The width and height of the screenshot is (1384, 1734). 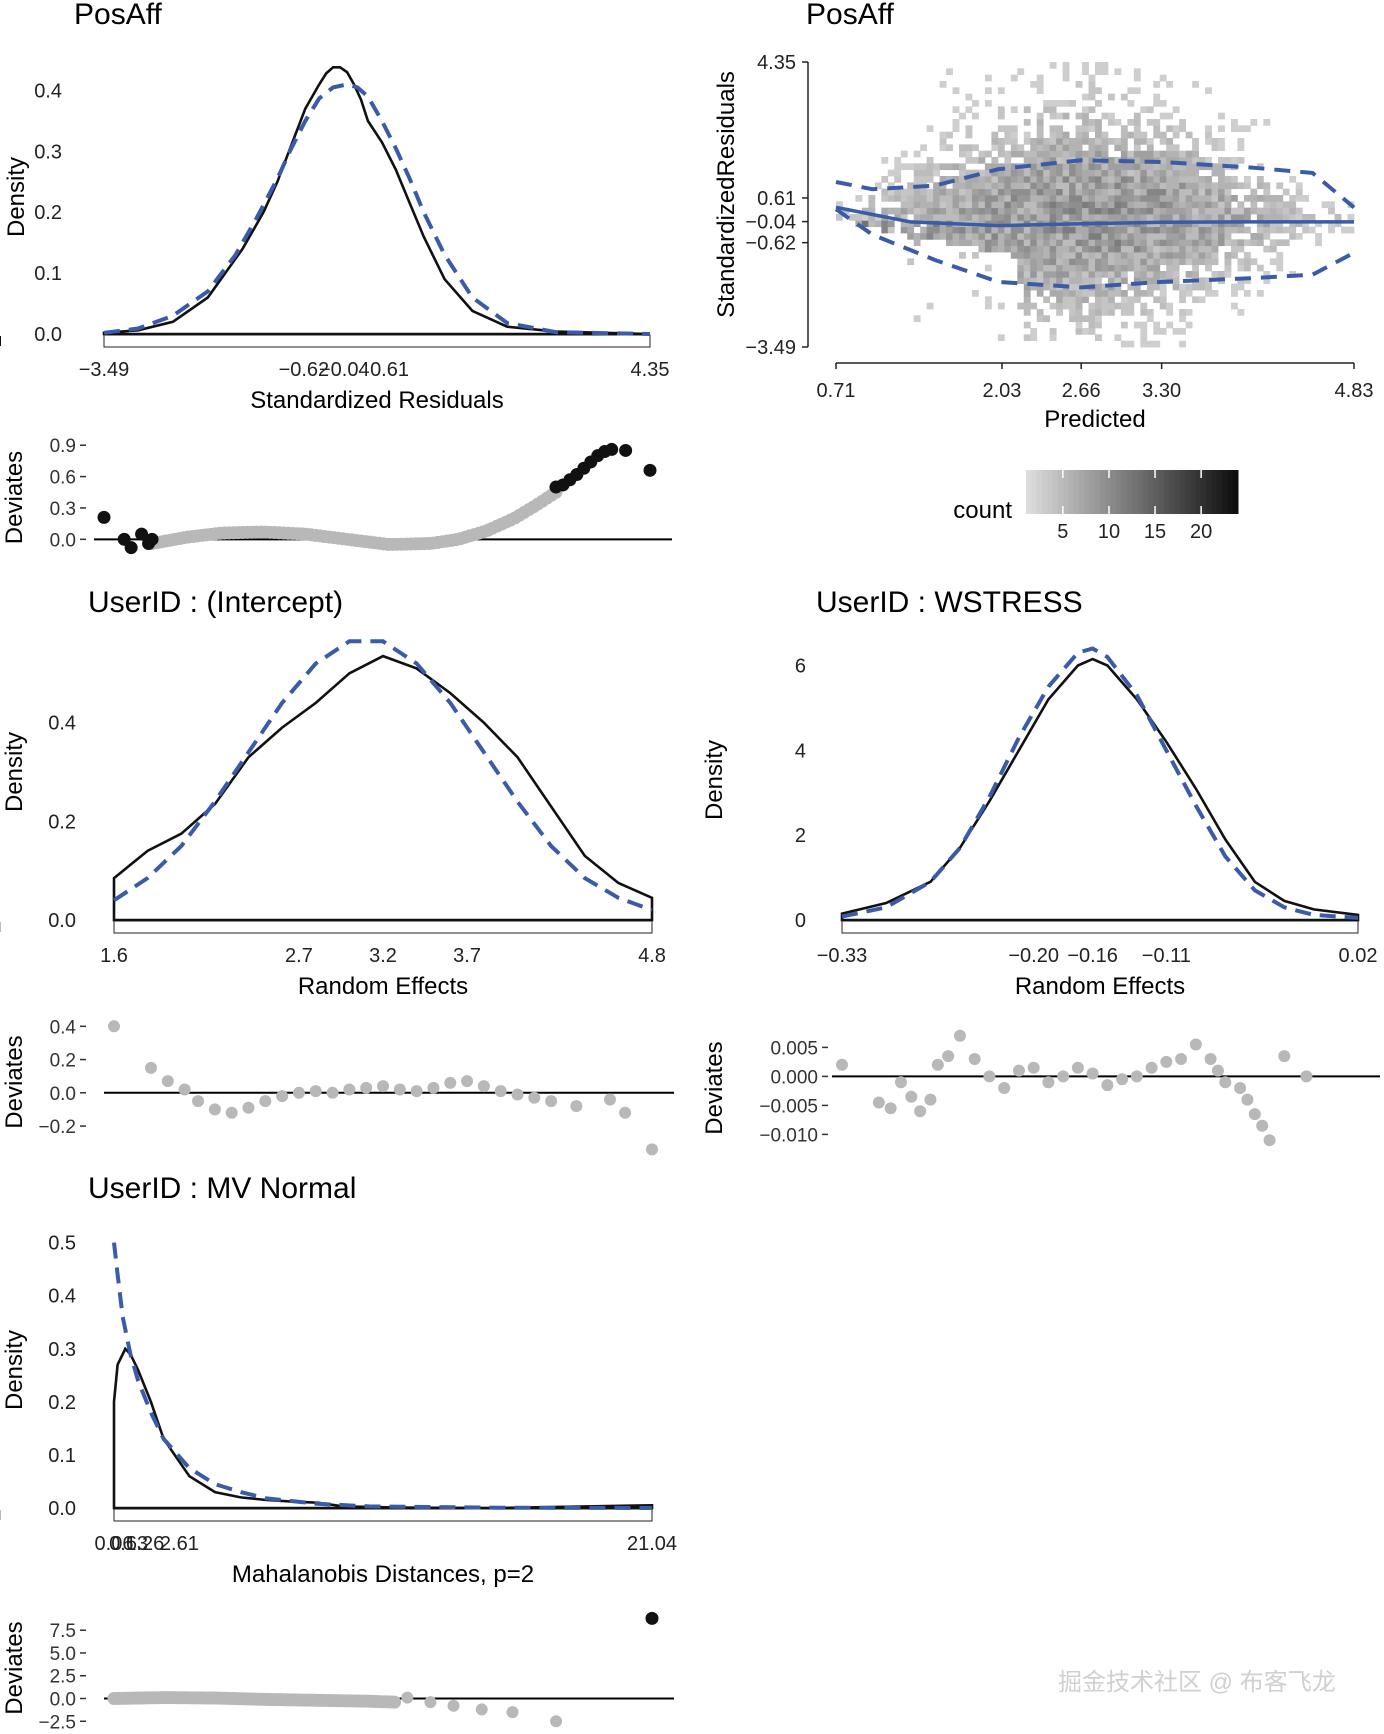 I want to click on y-tick-label: 0.6, so click(x=63, y=478).